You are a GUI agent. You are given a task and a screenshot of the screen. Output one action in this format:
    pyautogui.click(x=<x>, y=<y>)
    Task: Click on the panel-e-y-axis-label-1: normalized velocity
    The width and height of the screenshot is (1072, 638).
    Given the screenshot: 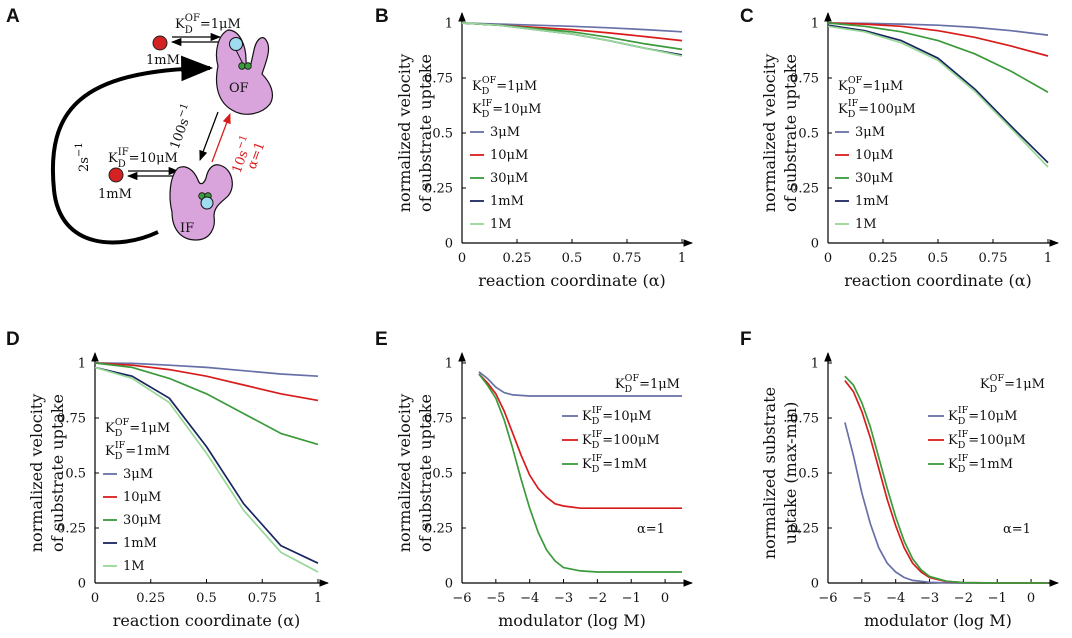 What is the action you would take?
    pyautogui.click(x=404, y=473)
    